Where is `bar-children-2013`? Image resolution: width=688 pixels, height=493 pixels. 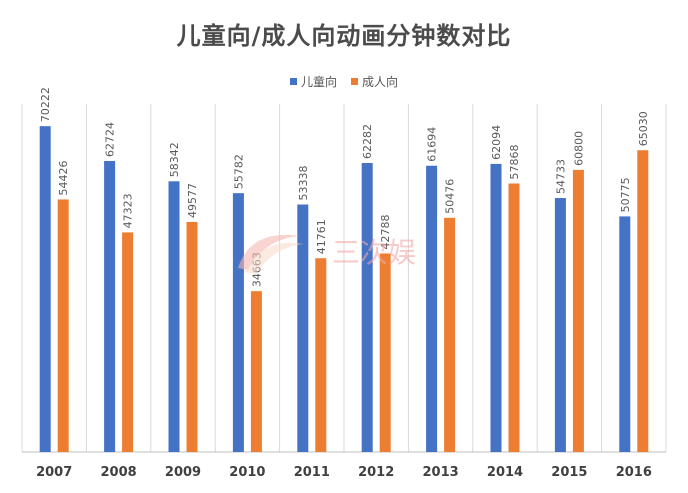 bar-children-2013 is located at coordinates (432, 308).